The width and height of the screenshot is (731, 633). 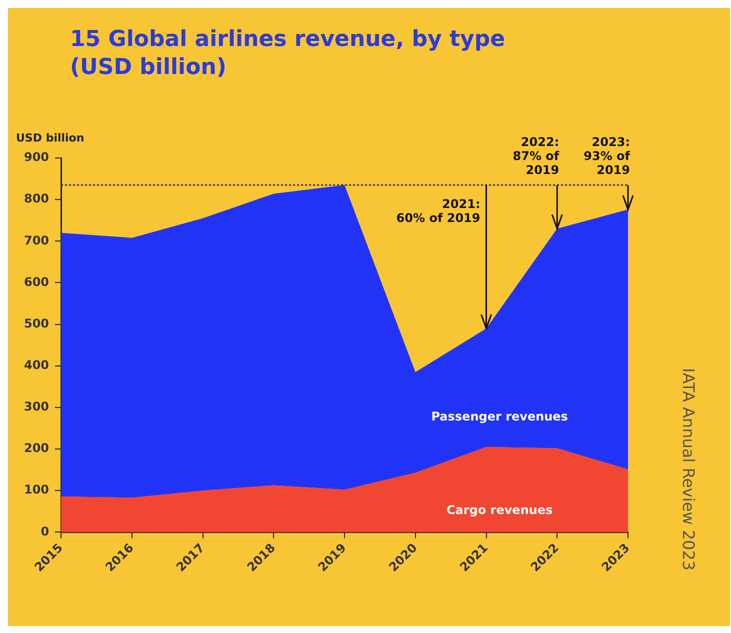 I want to click on y-tick-label: 300, so click(x=37, y=407).